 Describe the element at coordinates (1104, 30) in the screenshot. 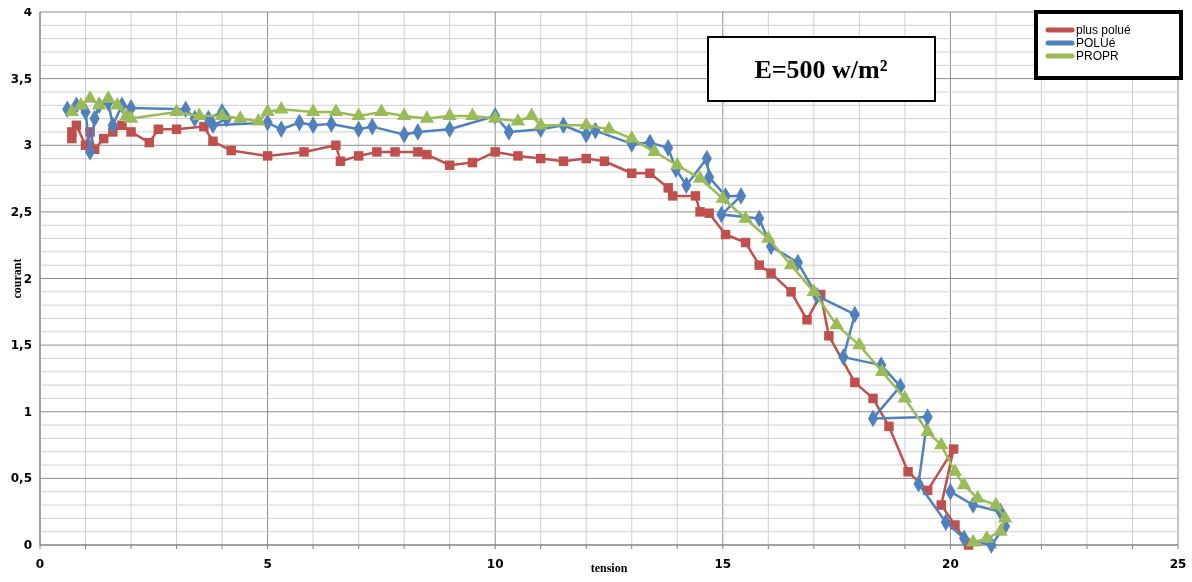

I see `legend-label: plus polué` at that location.